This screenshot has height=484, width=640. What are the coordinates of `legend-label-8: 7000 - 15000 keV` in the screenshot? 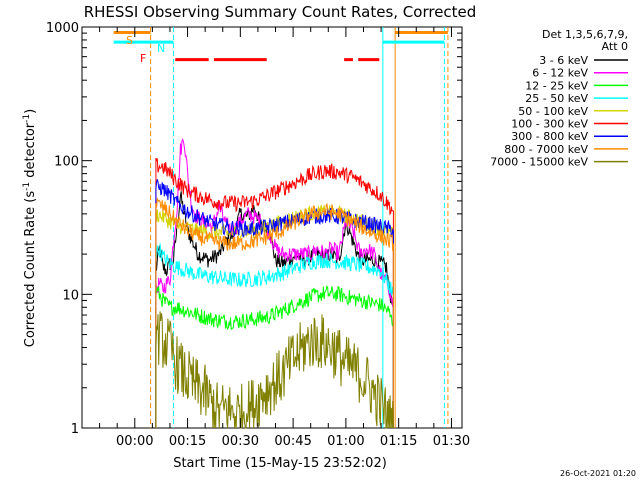 It's located at (539, 162).